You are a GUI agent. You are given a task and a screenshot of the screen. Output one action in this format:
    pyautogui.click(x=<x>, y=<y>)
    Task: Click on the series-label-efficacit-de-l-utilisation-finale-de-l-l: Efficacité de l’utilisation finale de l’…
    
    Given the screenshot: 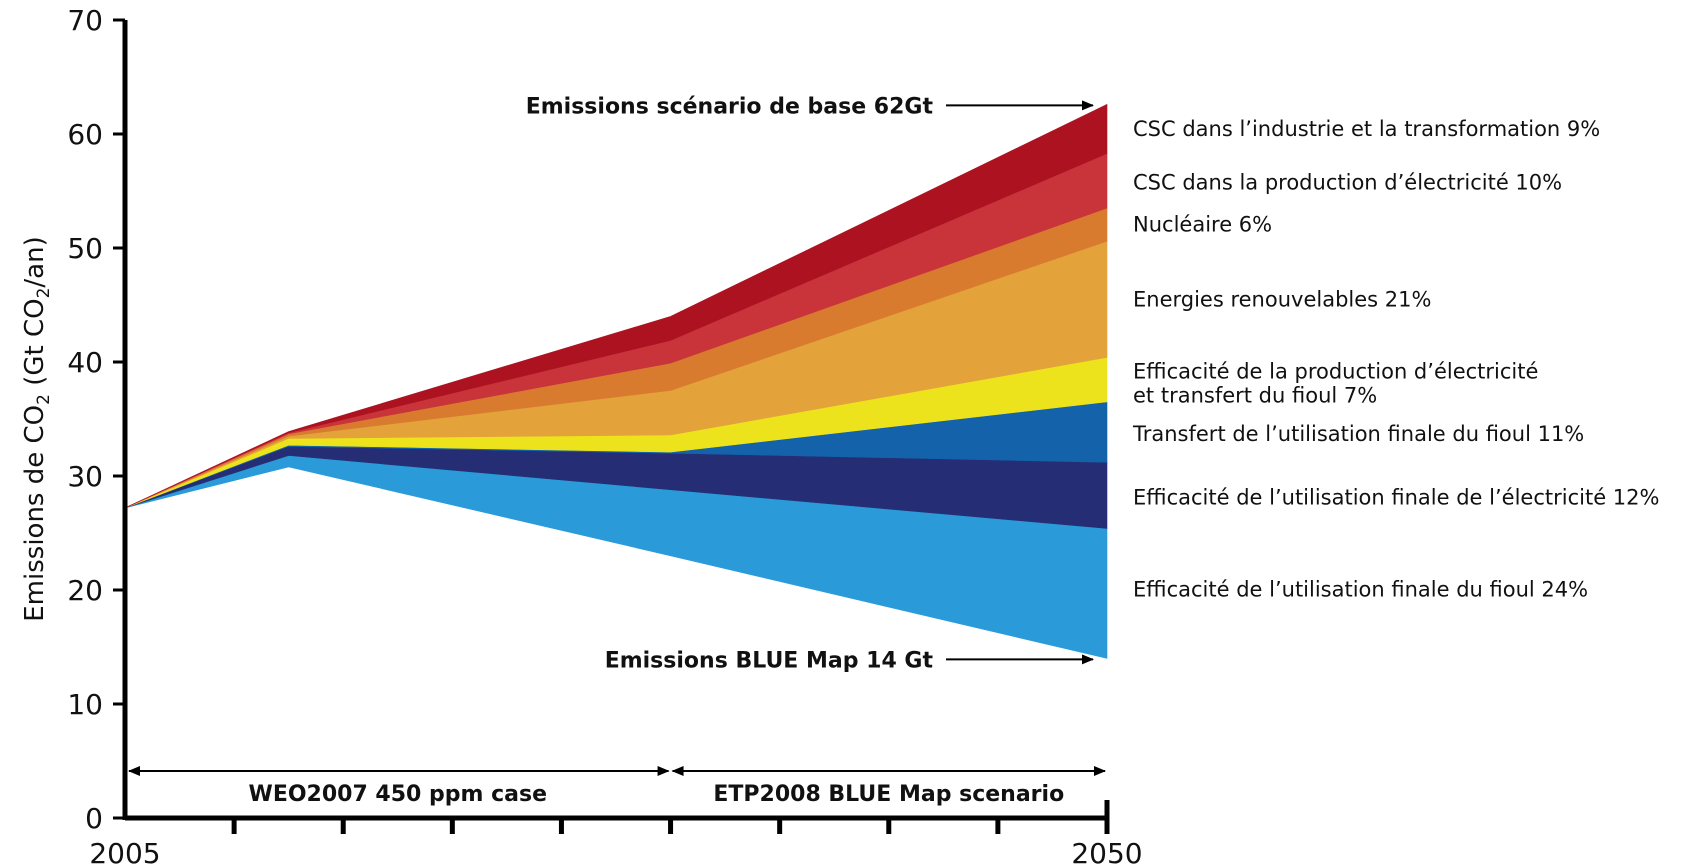 What is the action you would take?
    pyautogui.click(x=1396, y=497)
    